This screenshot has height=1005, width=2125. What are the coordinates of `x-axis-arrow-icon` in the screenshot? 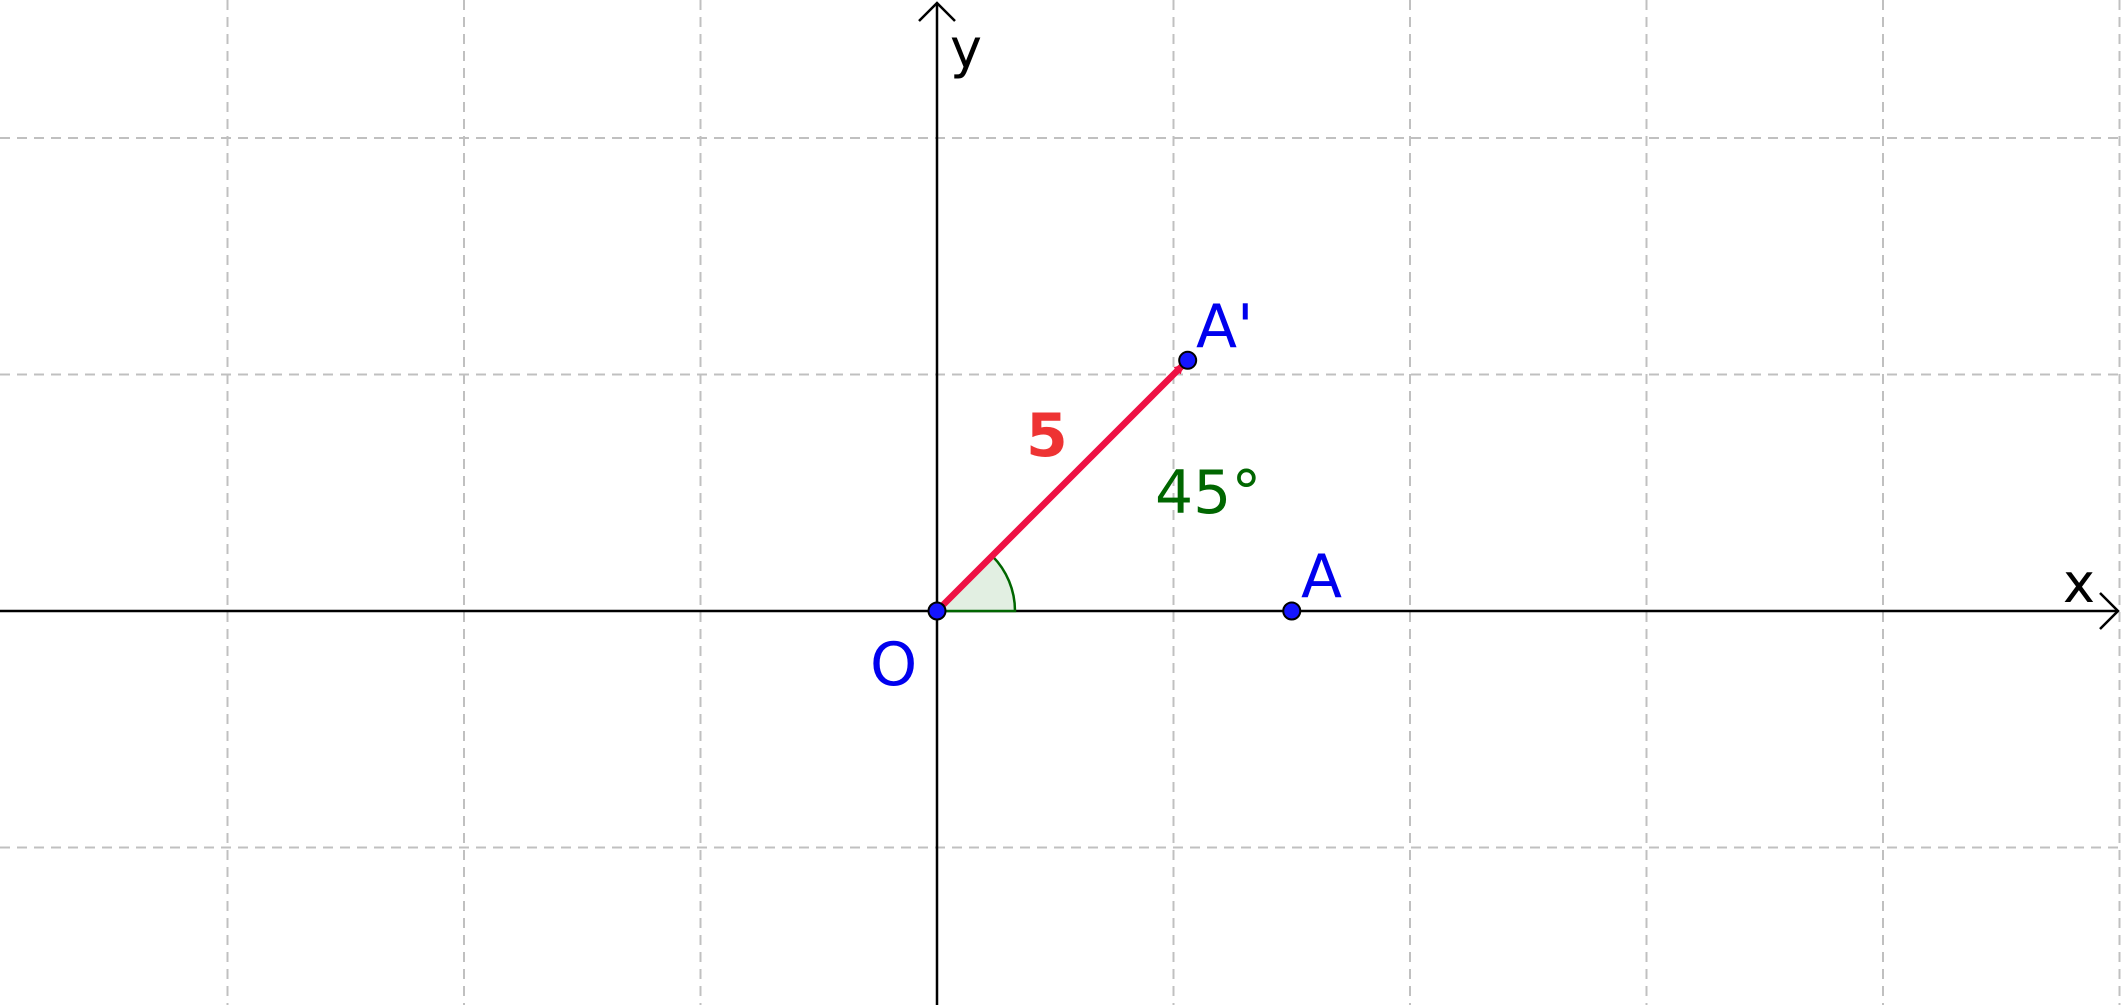 It's located at (2109, 611).